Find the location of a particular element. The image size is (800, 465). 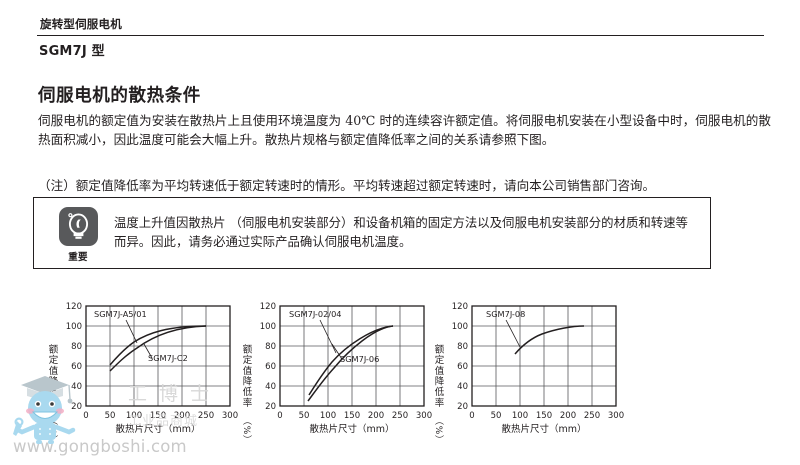

chart2-plot-frame is located at coordinates (352, 356).